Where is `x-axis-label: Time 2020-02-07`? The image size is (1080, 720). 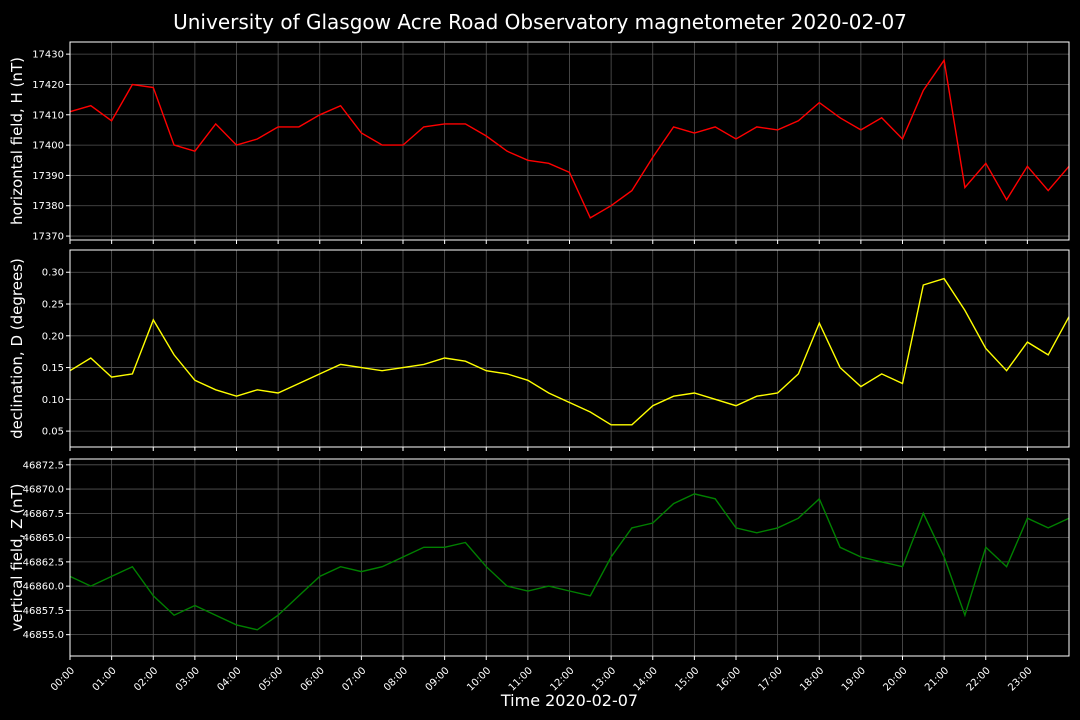
x-axis-label: Time 2020-02-07 is located at coordinates (569, 700).